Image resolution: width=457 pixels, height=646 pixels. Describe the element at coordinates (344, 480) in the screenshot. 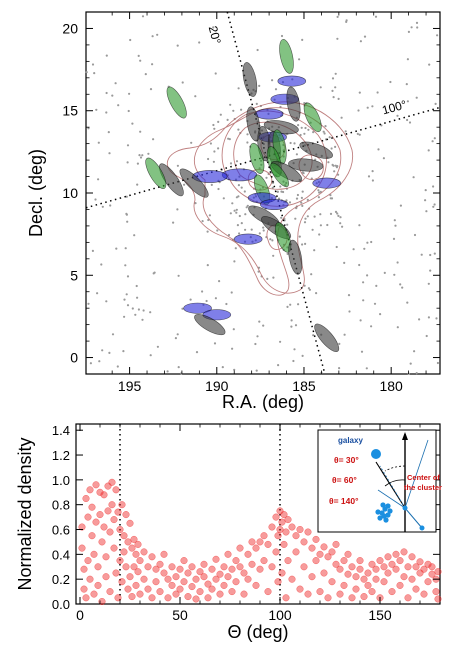

I see `inset-angle-60: θ= 60°` at that location.